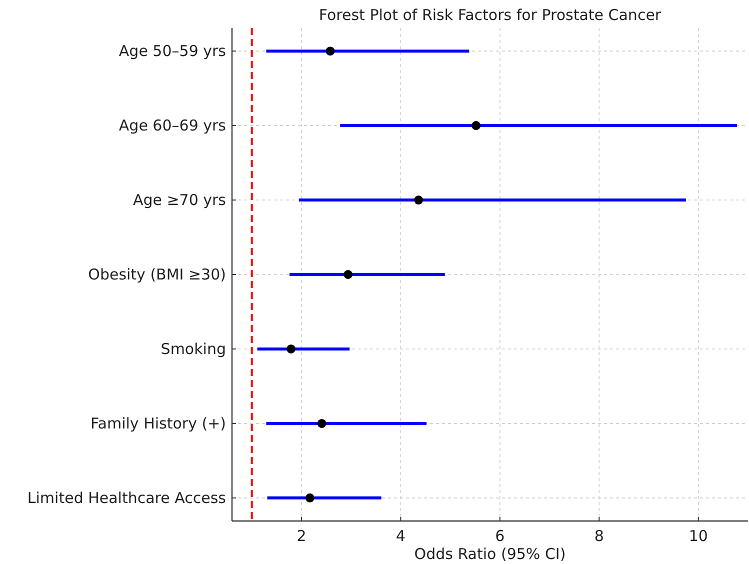  I want to click on x-tick-label: 2, so click(301, 536).